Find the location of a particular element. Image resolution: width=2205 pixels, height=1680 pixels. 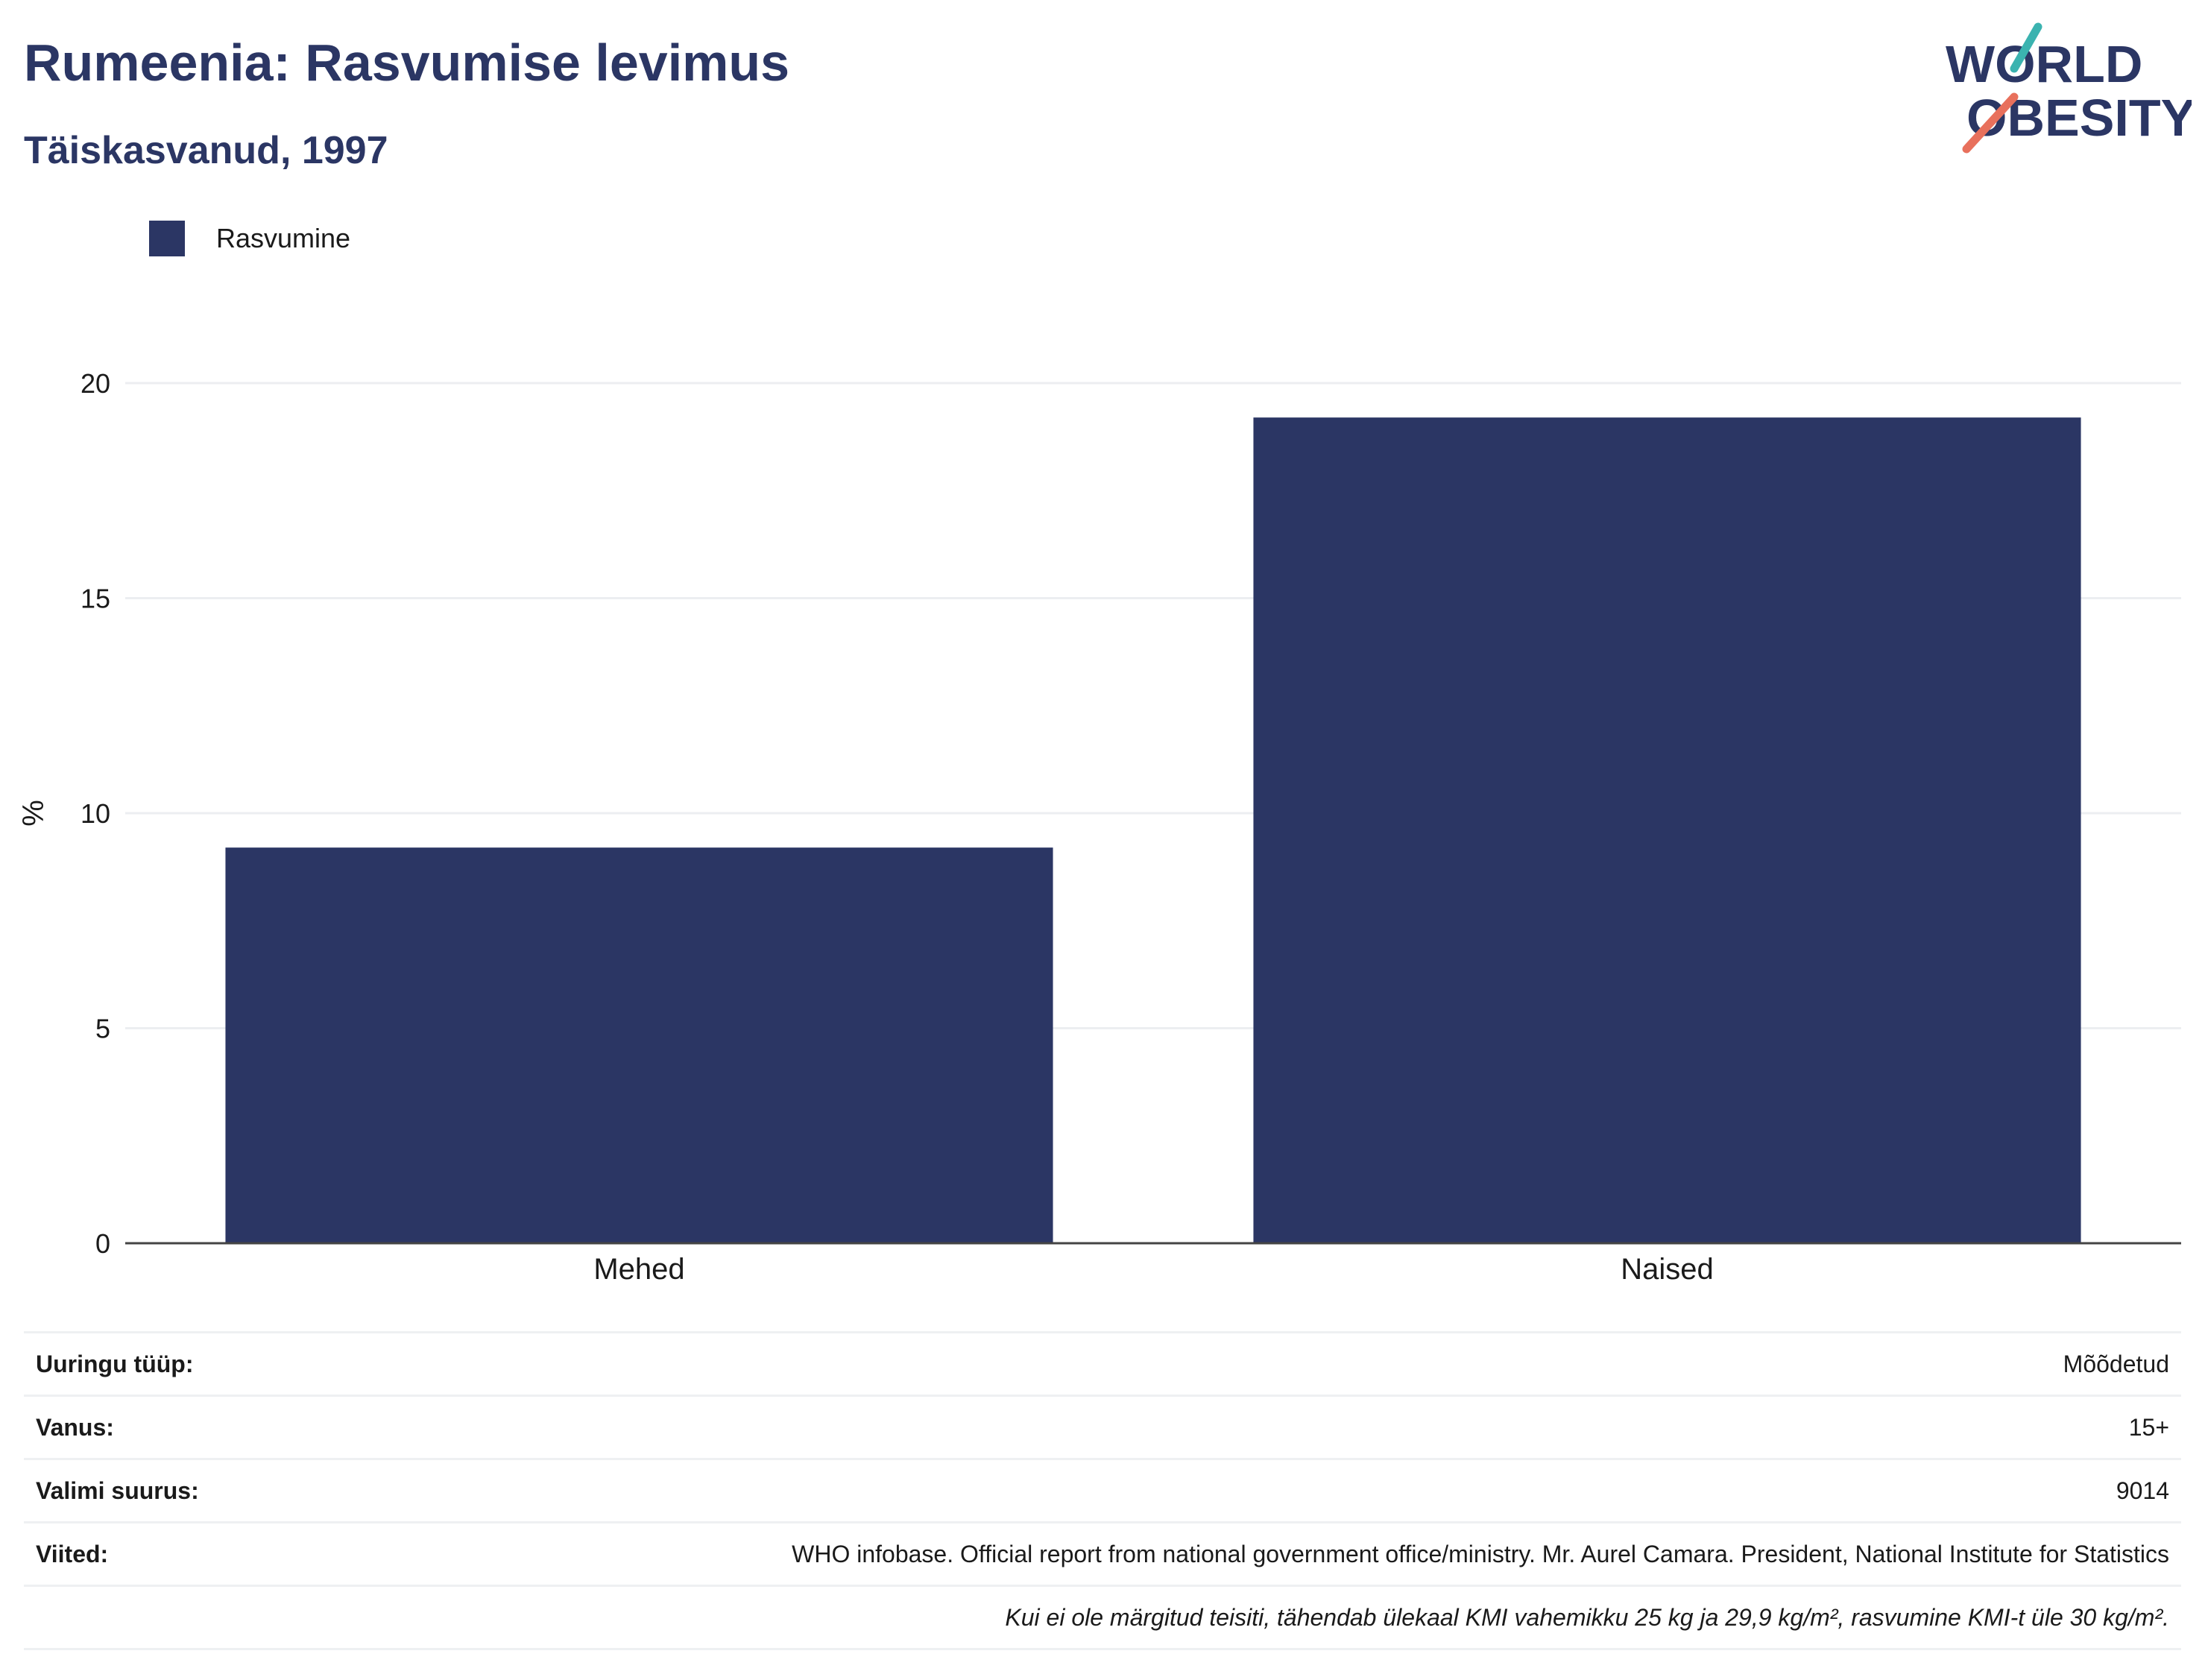

info-label: Uuringu tüüp: is located at coordinates (115, 1363).